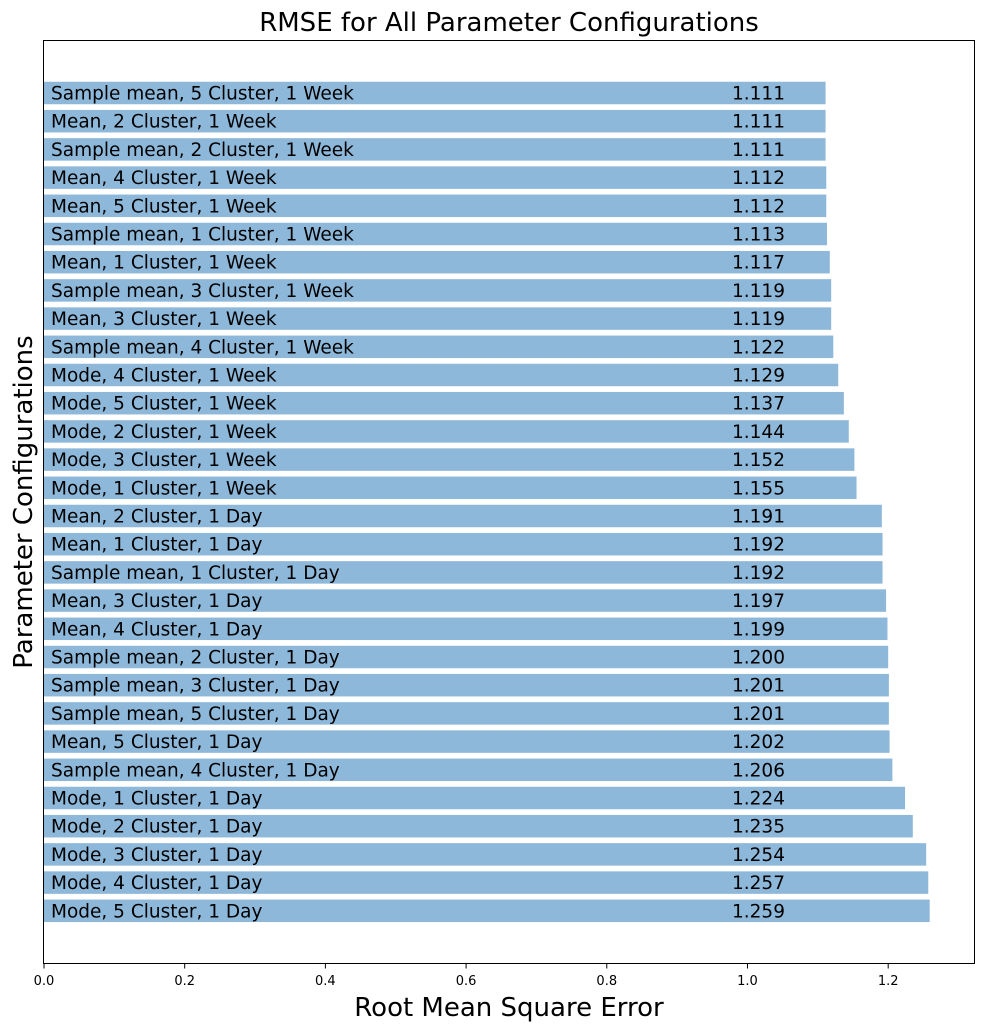  What do you see at coordinates (164, 206) in the screenshot?
I see `bar-category-label: Mean, 5 Cluster, 1 Week` at bounding box center [164, 206].